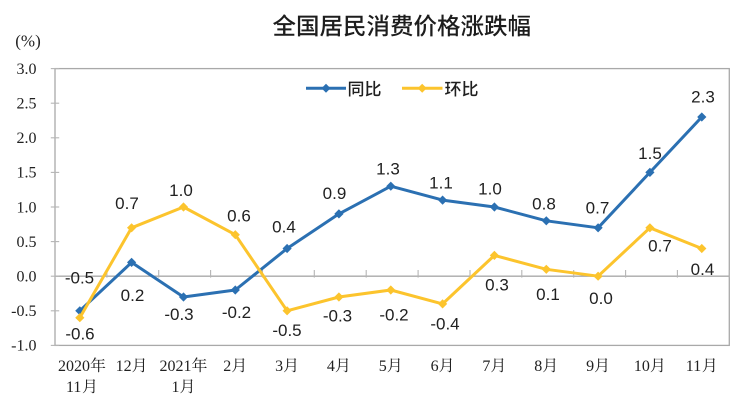 The width and height of the screenshot is (750, 417). What do you see at coordinates (23, 346) in the screenshot?
I see `svg-text: -1.0` at bounding box center [23, 346].